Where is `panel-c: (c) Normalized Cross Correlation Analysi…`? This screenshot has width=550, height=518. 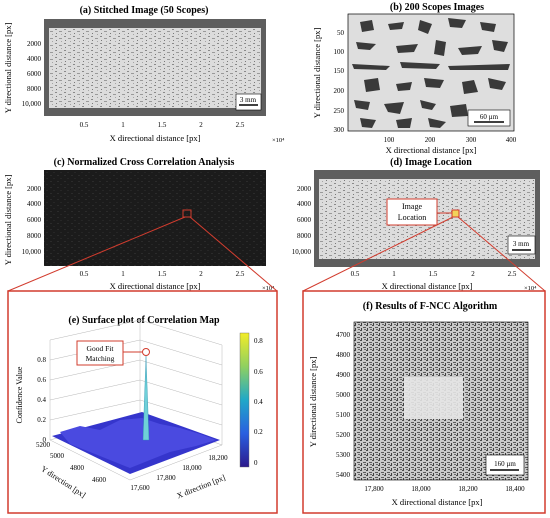
panel-c: (c) Normalized Cross Correlation Analysi… is located at coordinates (139, 224).